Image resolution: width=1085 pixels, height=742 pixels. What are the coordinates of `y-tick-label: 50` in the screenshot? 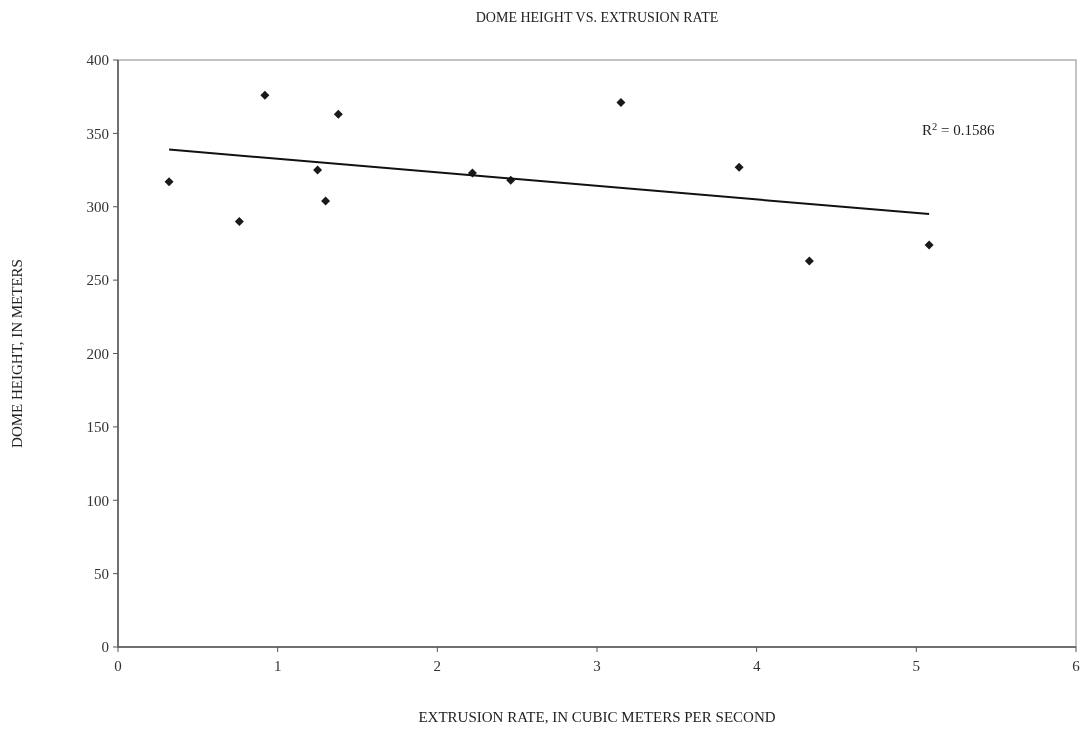 It's located at (101, 573).